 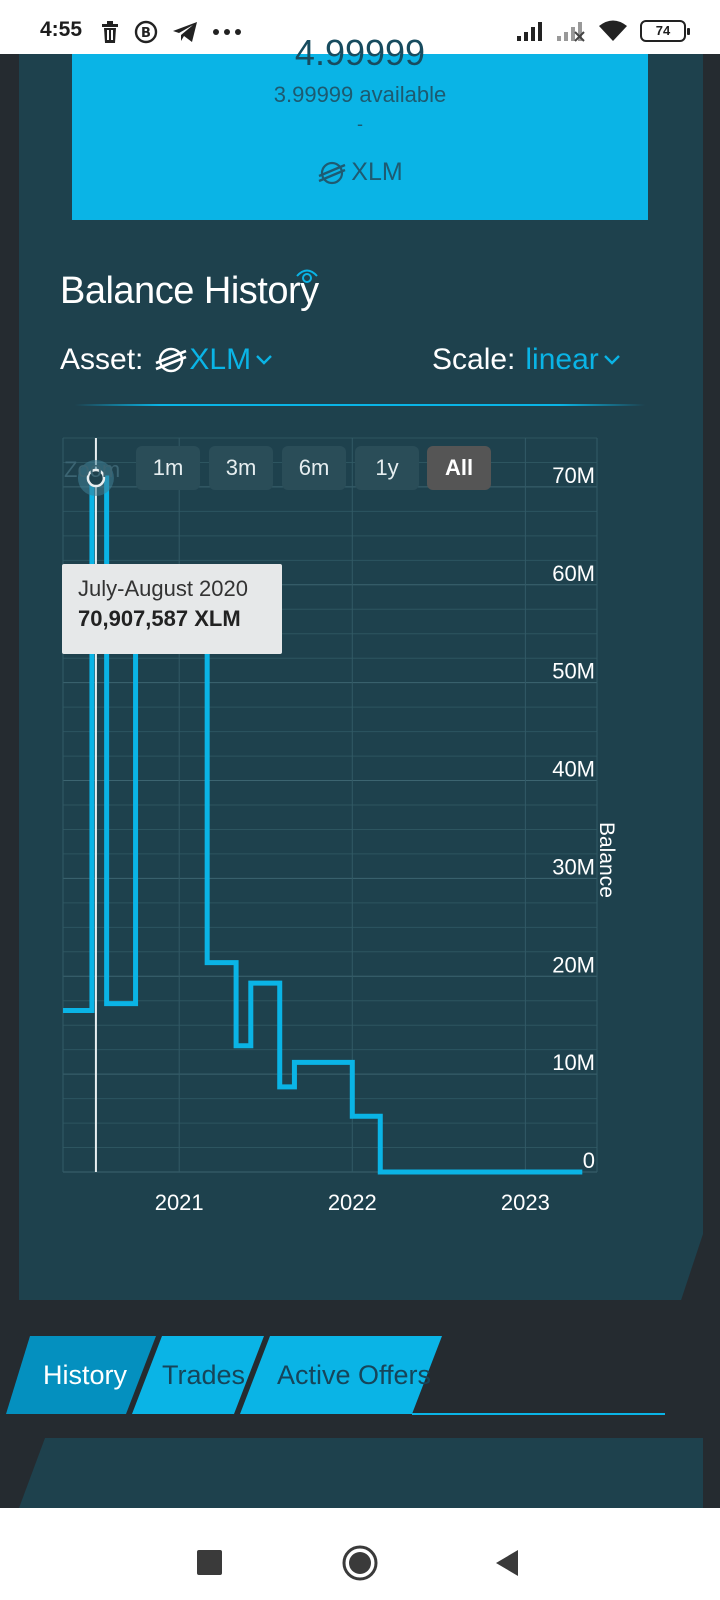 What do you see at coordinates (159, 618) in the screenshot?
I see `tooltip-value: 70,907,587 XLM` at bounding box center [159, 618].